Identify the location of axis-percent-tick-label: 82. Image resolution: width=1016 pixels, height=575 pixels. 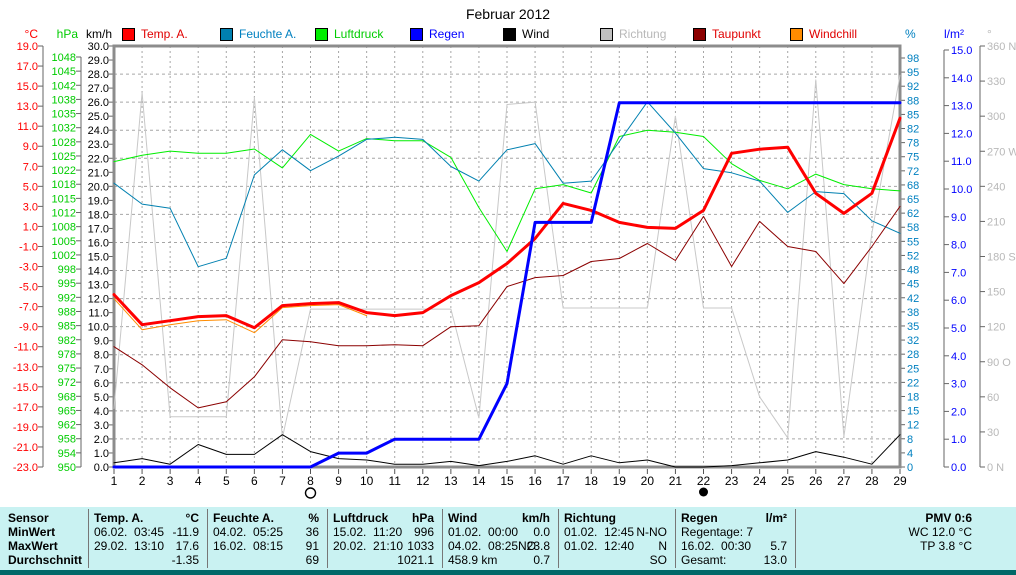
(913, 130).